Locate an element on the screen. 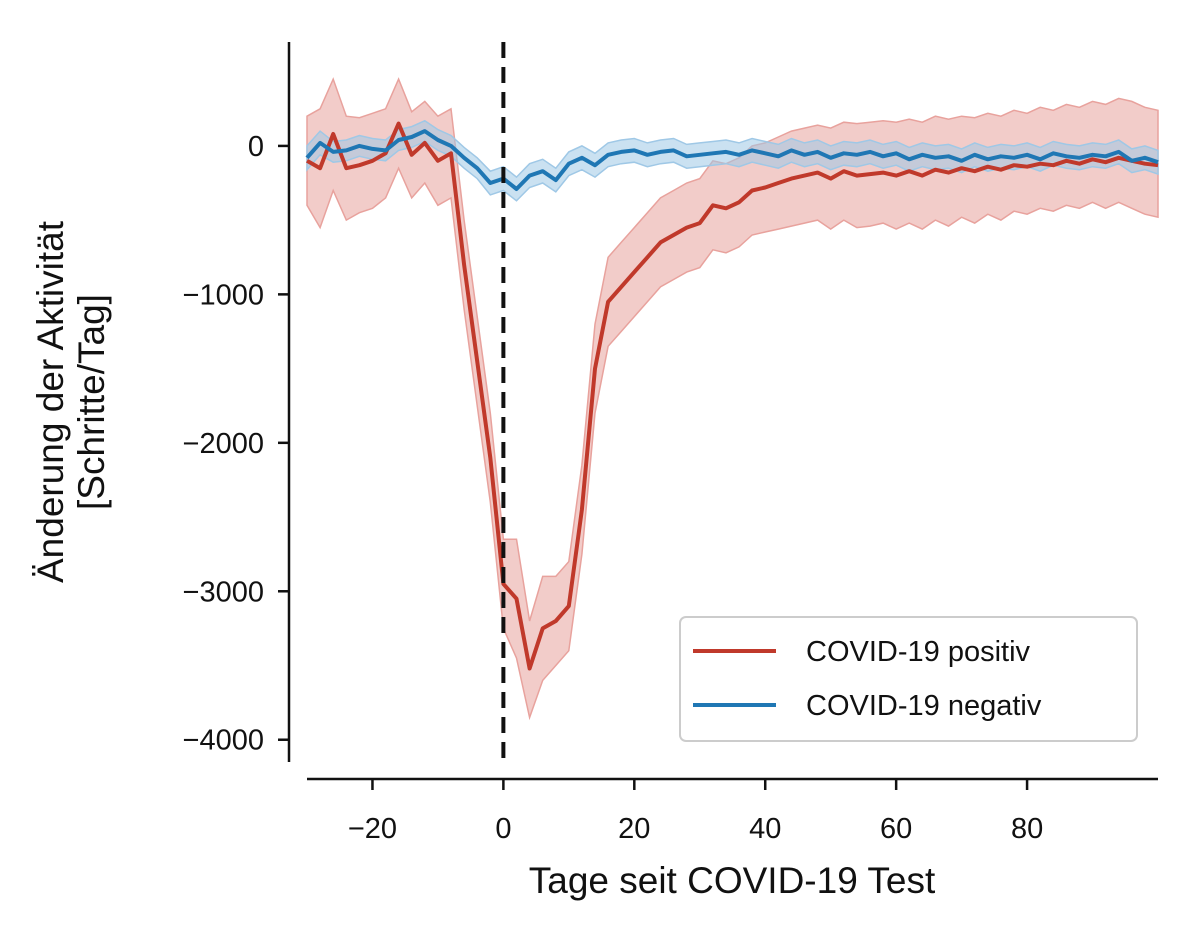 This screenshot has width=1200, height=941. series-line-negative is located at coordinates (732, 160).